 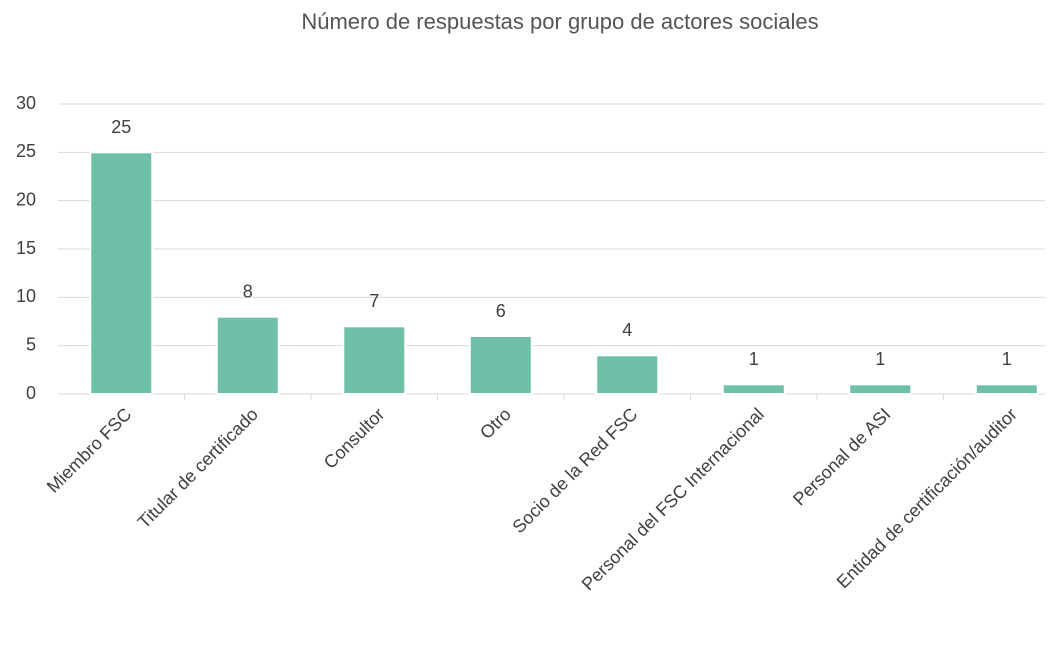 What do you see at coordinates (248, 291) in the screenshot?
I see `value-label: 8` at bounding box center [248, 291].